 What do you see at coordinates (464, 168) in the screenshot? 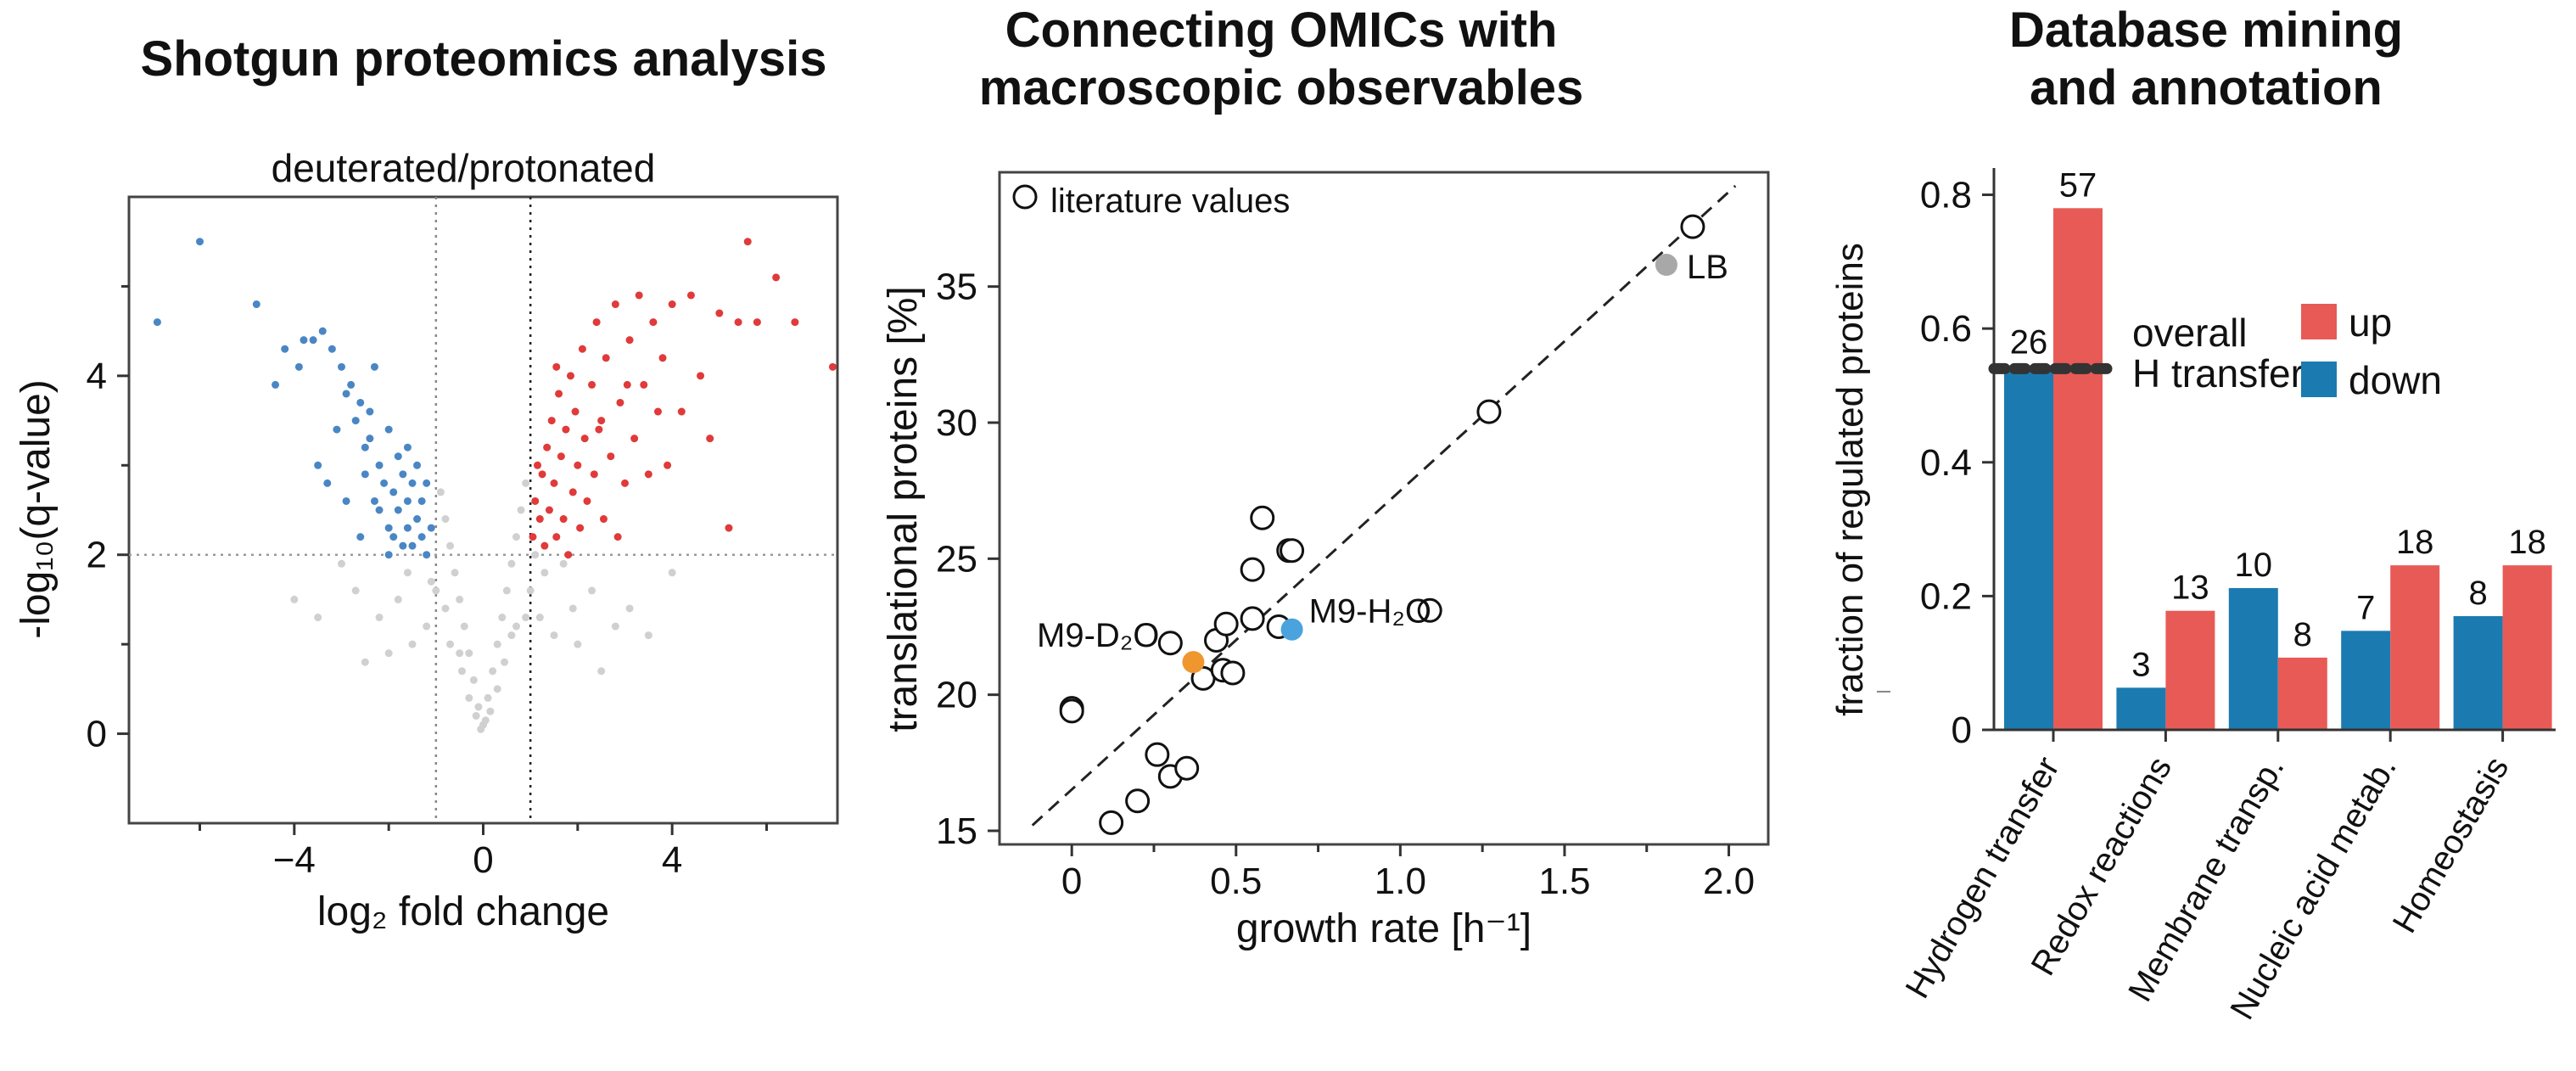
I see `volcano-plot-title: deuterated/protonated` at bounding box center [464, 168].